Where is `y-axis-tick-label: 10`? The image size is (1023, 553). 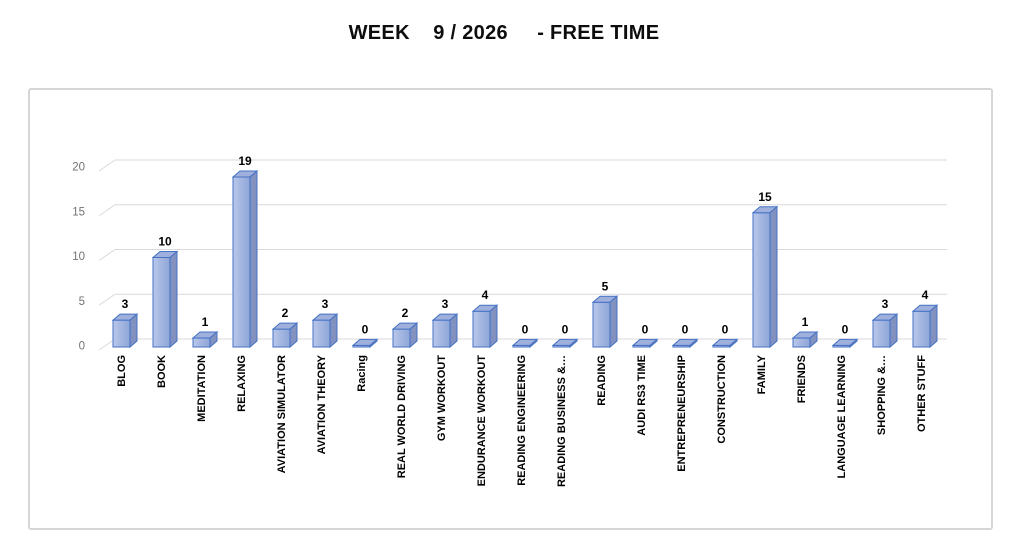 y-axis-tick-label: 10 is located at coordinates (78, 257).